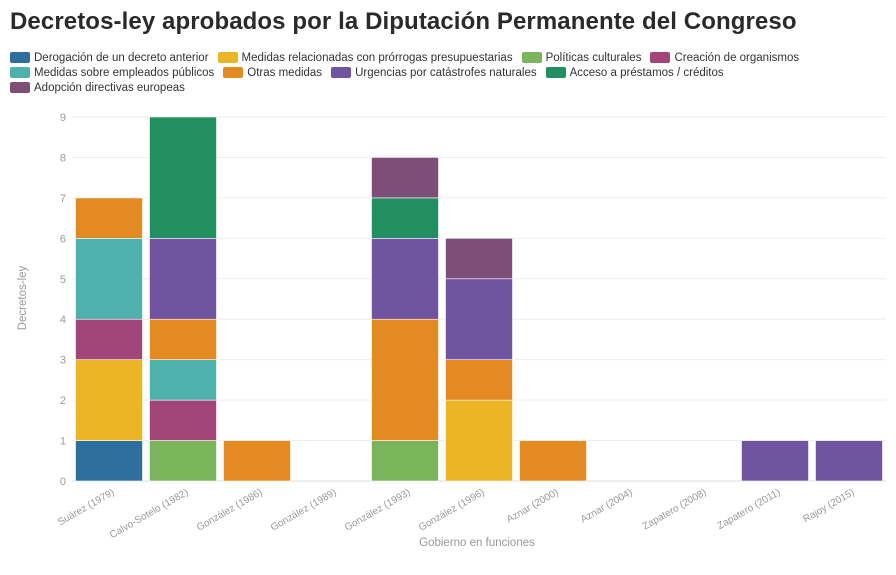 Image resolution: width=896 pixels, height=575 pixels. I want to click on x-tick-label: Aznar (2000), so click(533, 506).